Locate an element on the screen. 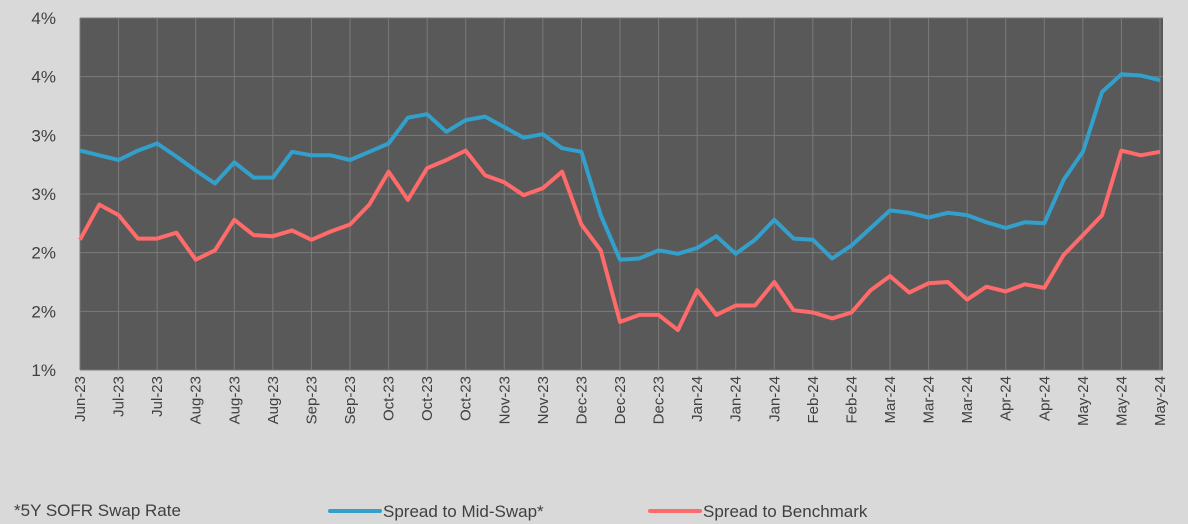 The height and width of the screenshot is (524, 1188). footnote: *5Y SOFR Swap Rate is located at coordinates (97, 510).